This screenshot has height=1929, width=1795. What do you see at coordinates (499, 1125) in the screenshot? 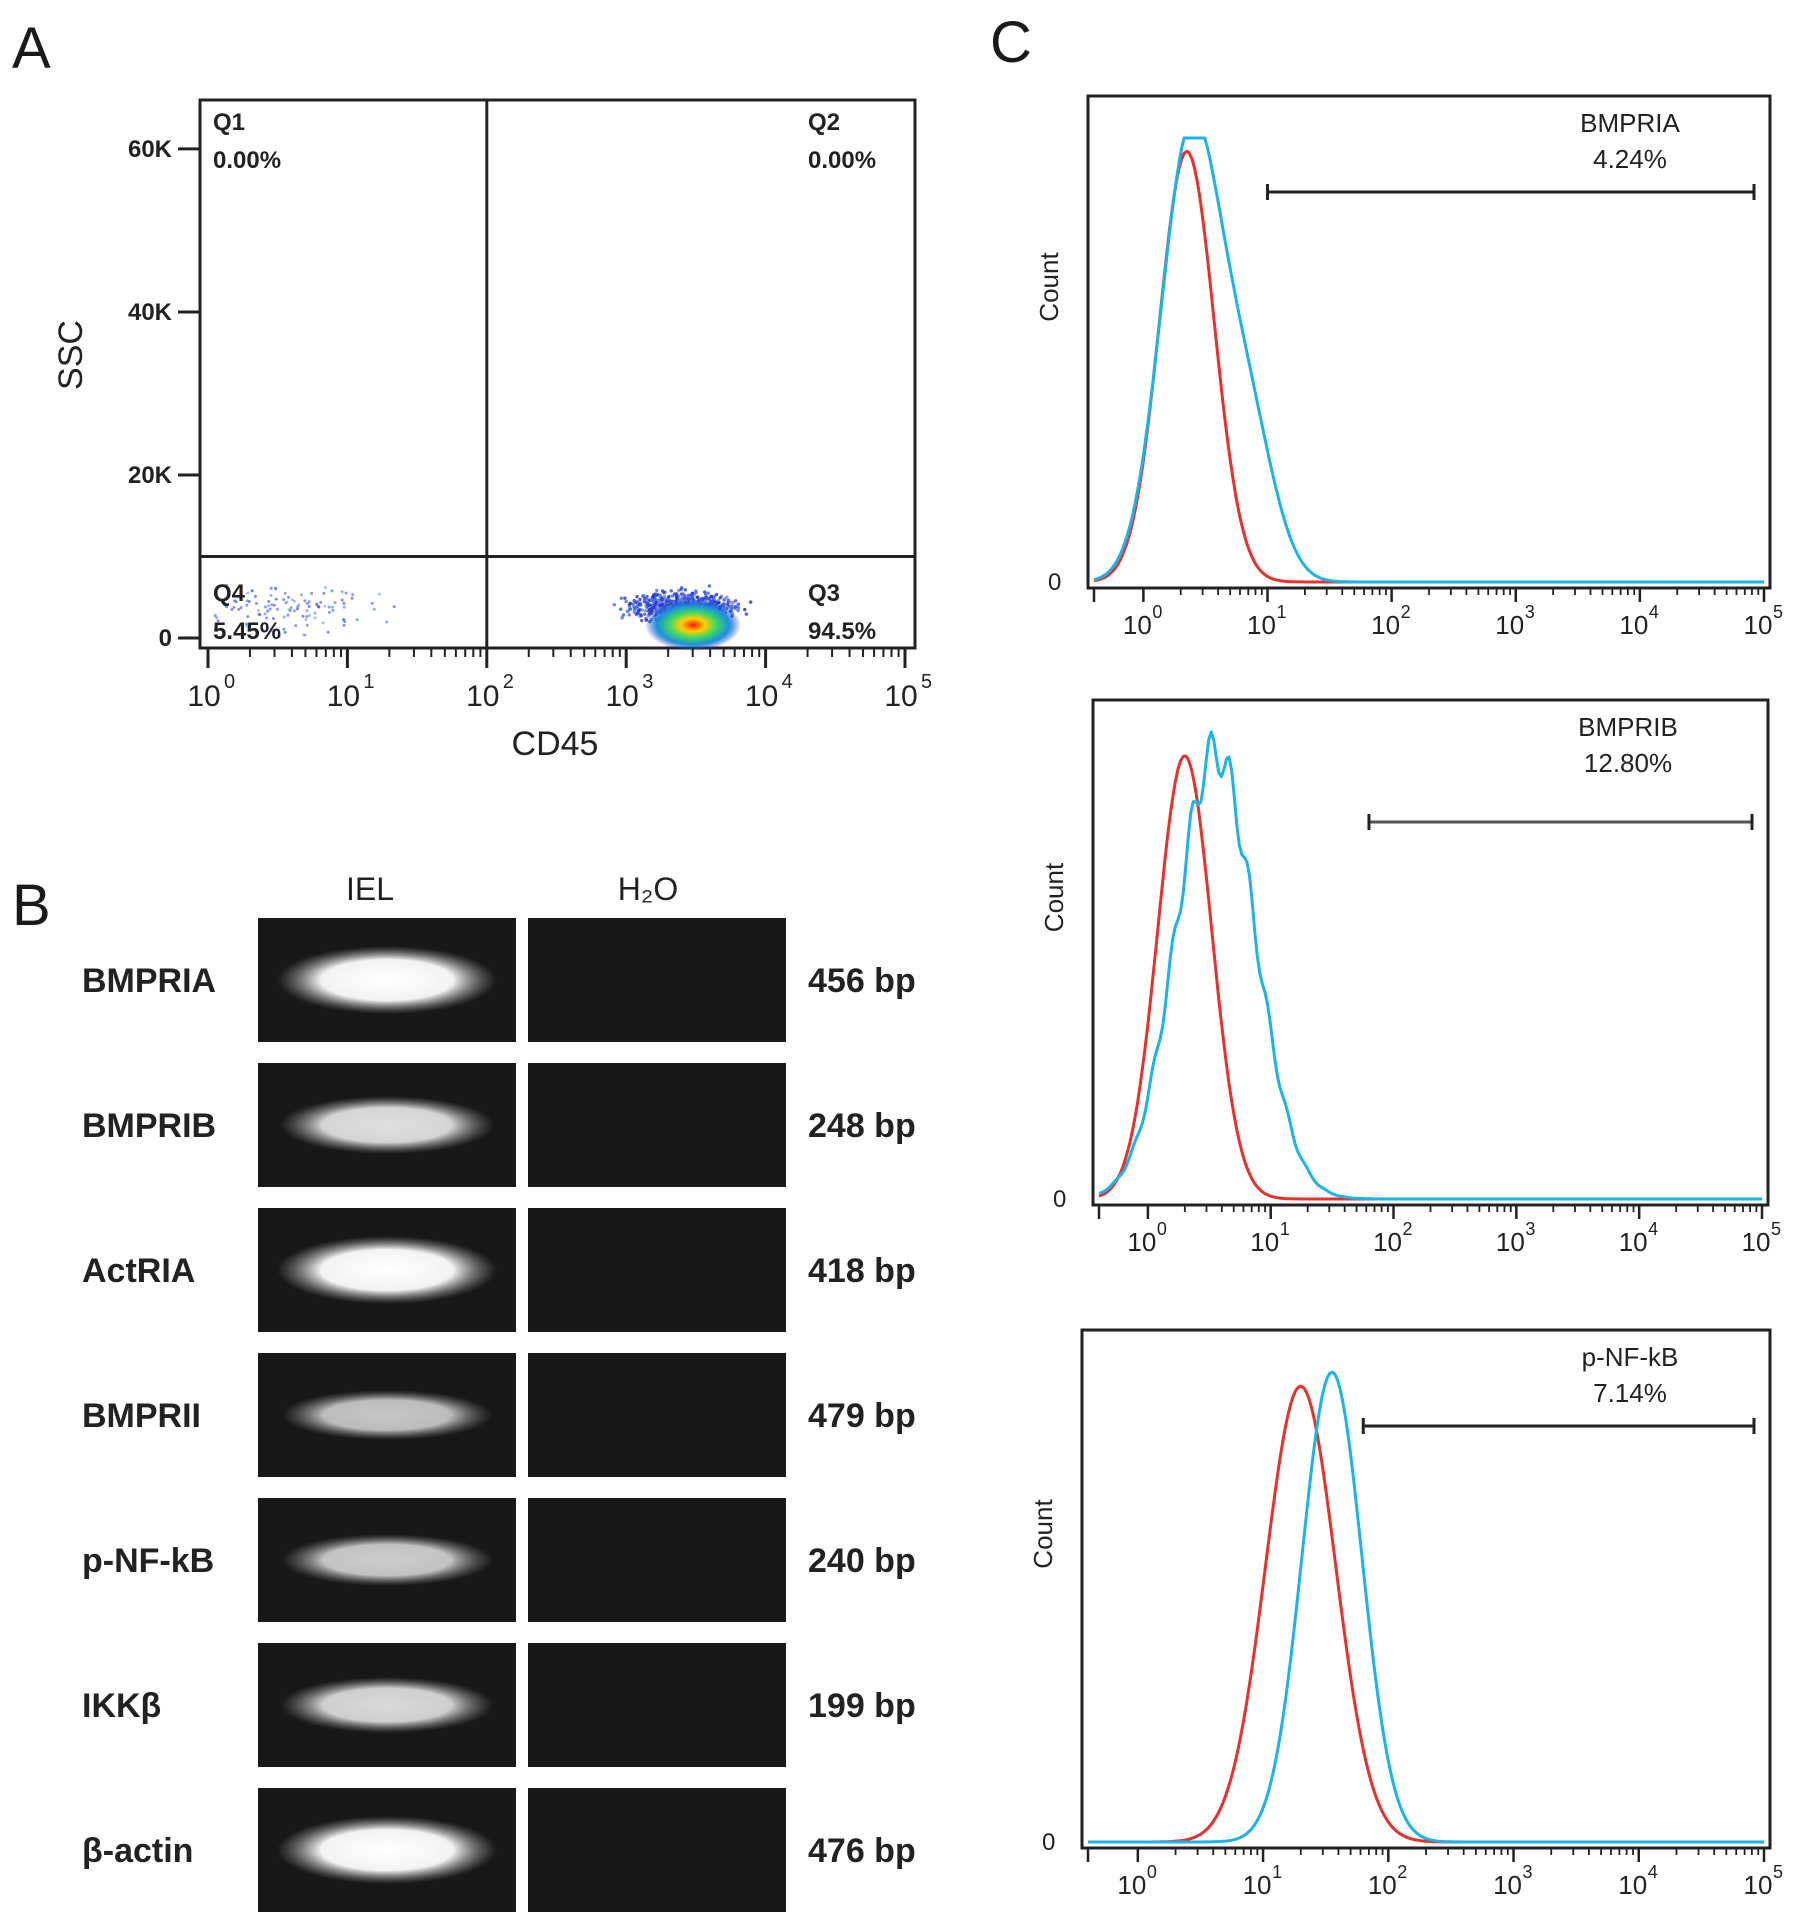
I see `gel-row: BMPRIB 248 bp` at bounding box center [499, 1125].